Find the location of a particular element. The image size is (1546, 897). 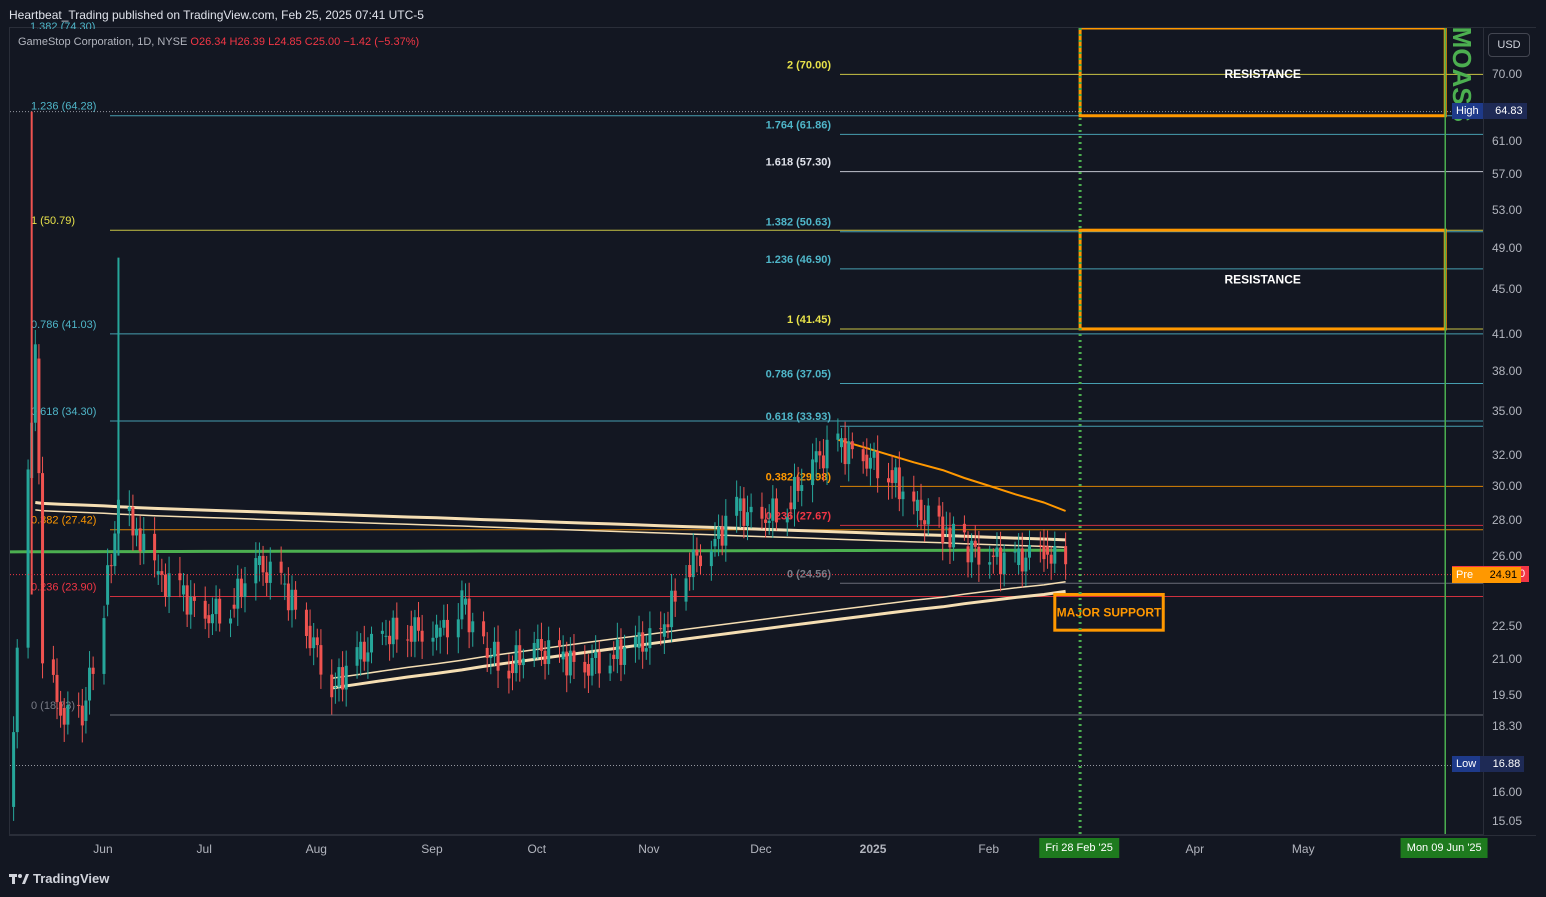

price-tick-label: 49.00 is located at coordinates (1507, 247).